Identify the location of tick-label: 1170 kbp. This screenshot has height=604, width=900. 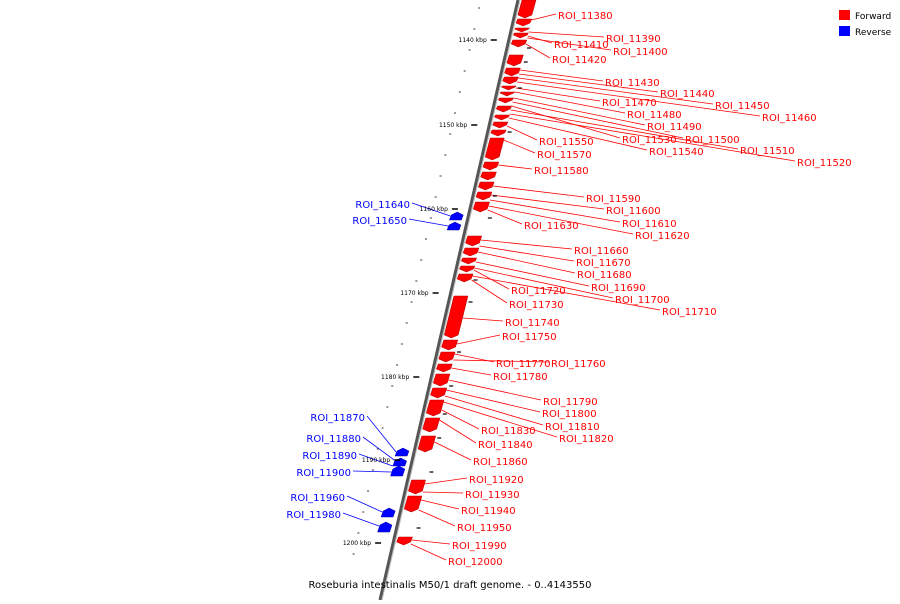
(414, 293).